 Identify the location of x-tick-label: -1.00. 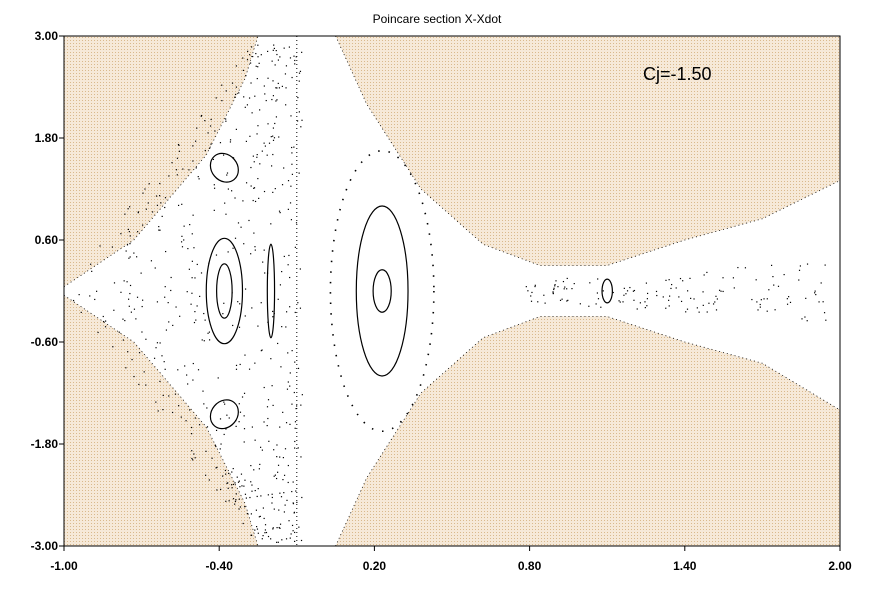
(64, 566).